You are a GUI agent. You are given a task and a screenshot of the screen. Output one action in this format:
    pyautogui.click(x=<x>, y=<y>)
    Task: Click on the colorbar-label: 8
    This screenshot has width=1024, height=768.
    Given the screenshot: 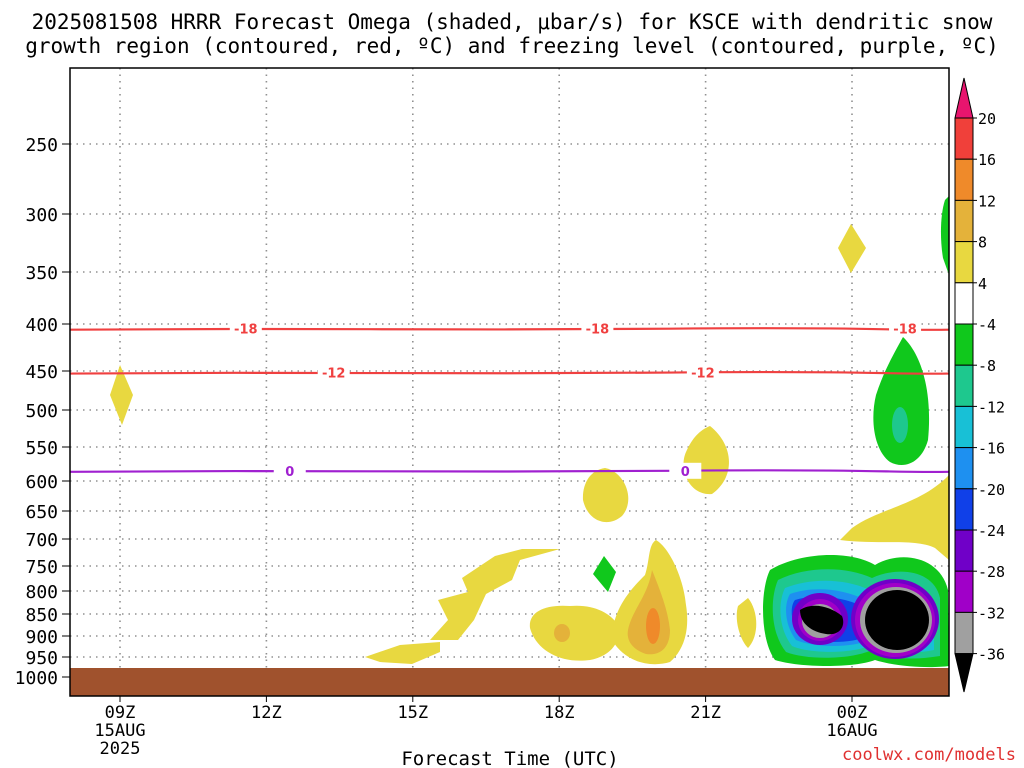 What is the action you would take?
    pyautogui.click(x=982, y=243)
    